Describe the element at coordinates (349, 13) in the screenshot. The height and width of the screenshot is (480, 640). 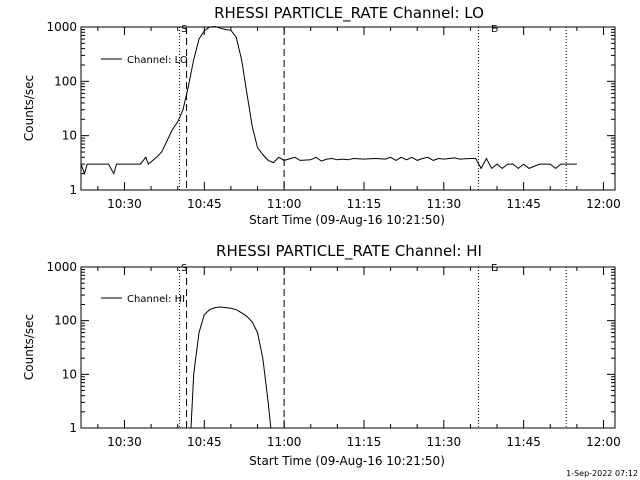
I see `chart-title: RHESSI PARTICLE_RATE Channel: LO` at that location.